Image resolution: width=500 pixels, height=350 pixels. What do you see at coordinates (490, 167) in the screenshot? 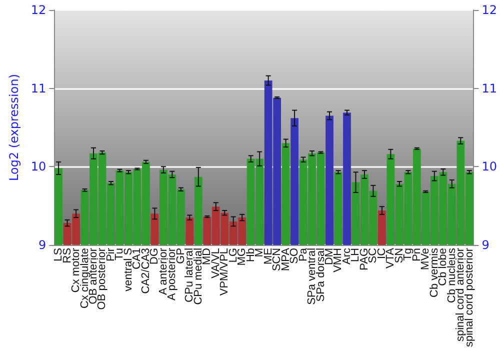
I see `y2-tick-label: 10` at bounding box center [490, 167].